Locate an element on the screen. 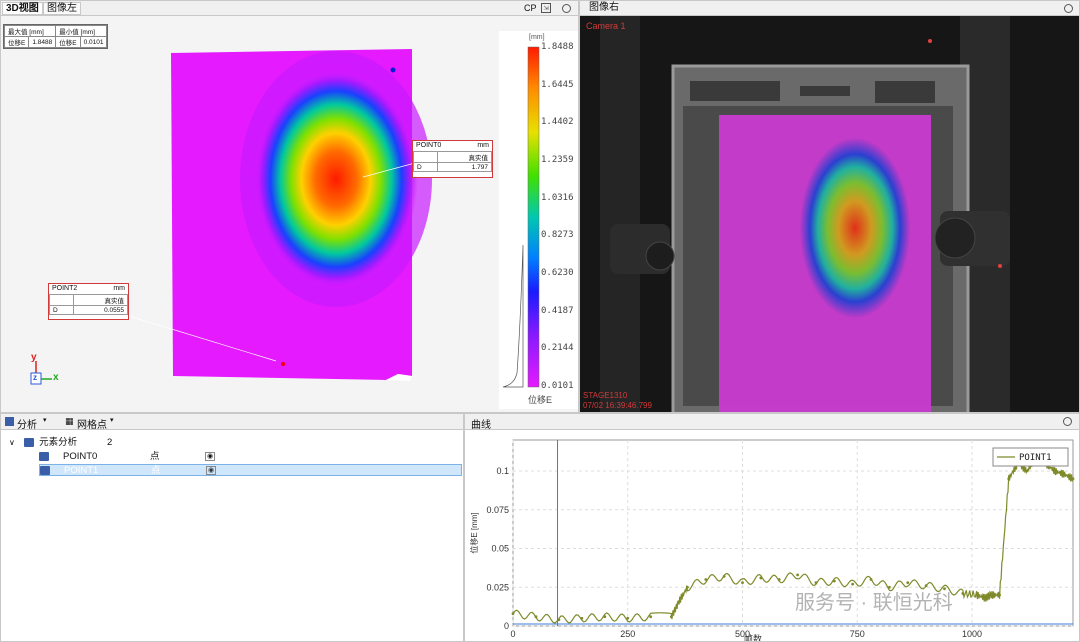 Image resolution: width=1080 pixels, height=642 pixels. min-value: 0.0101 is located at coordinates (93, 42).